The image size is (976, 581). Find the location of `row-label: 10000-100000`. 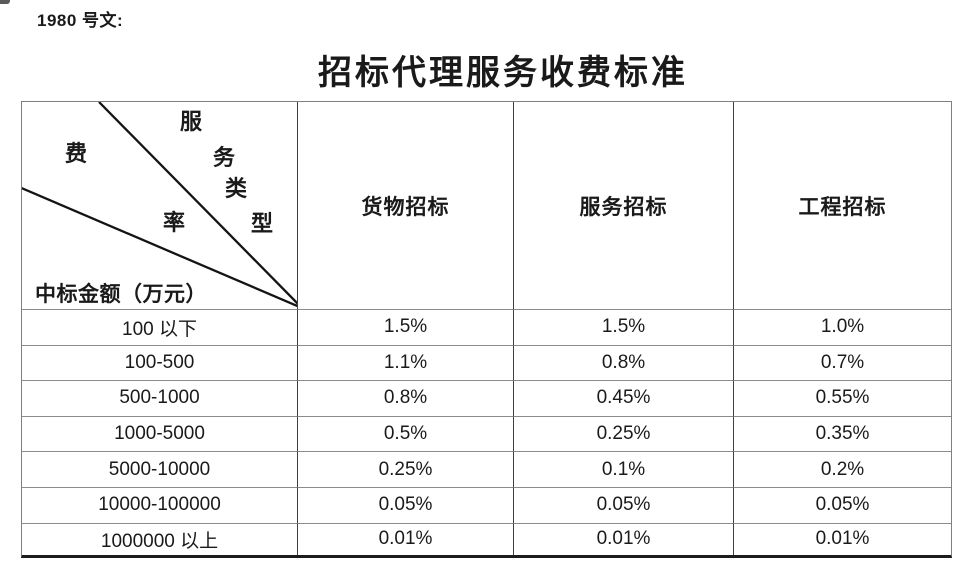

row-label: 10000-100000 is located at coordinates (160, 505).